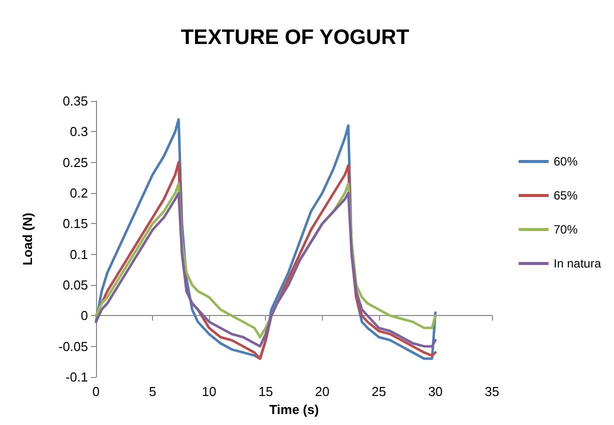  Describe the element at coordinates (84, 316) in the screenshot. I see `y-tick-label: 0` at that location.